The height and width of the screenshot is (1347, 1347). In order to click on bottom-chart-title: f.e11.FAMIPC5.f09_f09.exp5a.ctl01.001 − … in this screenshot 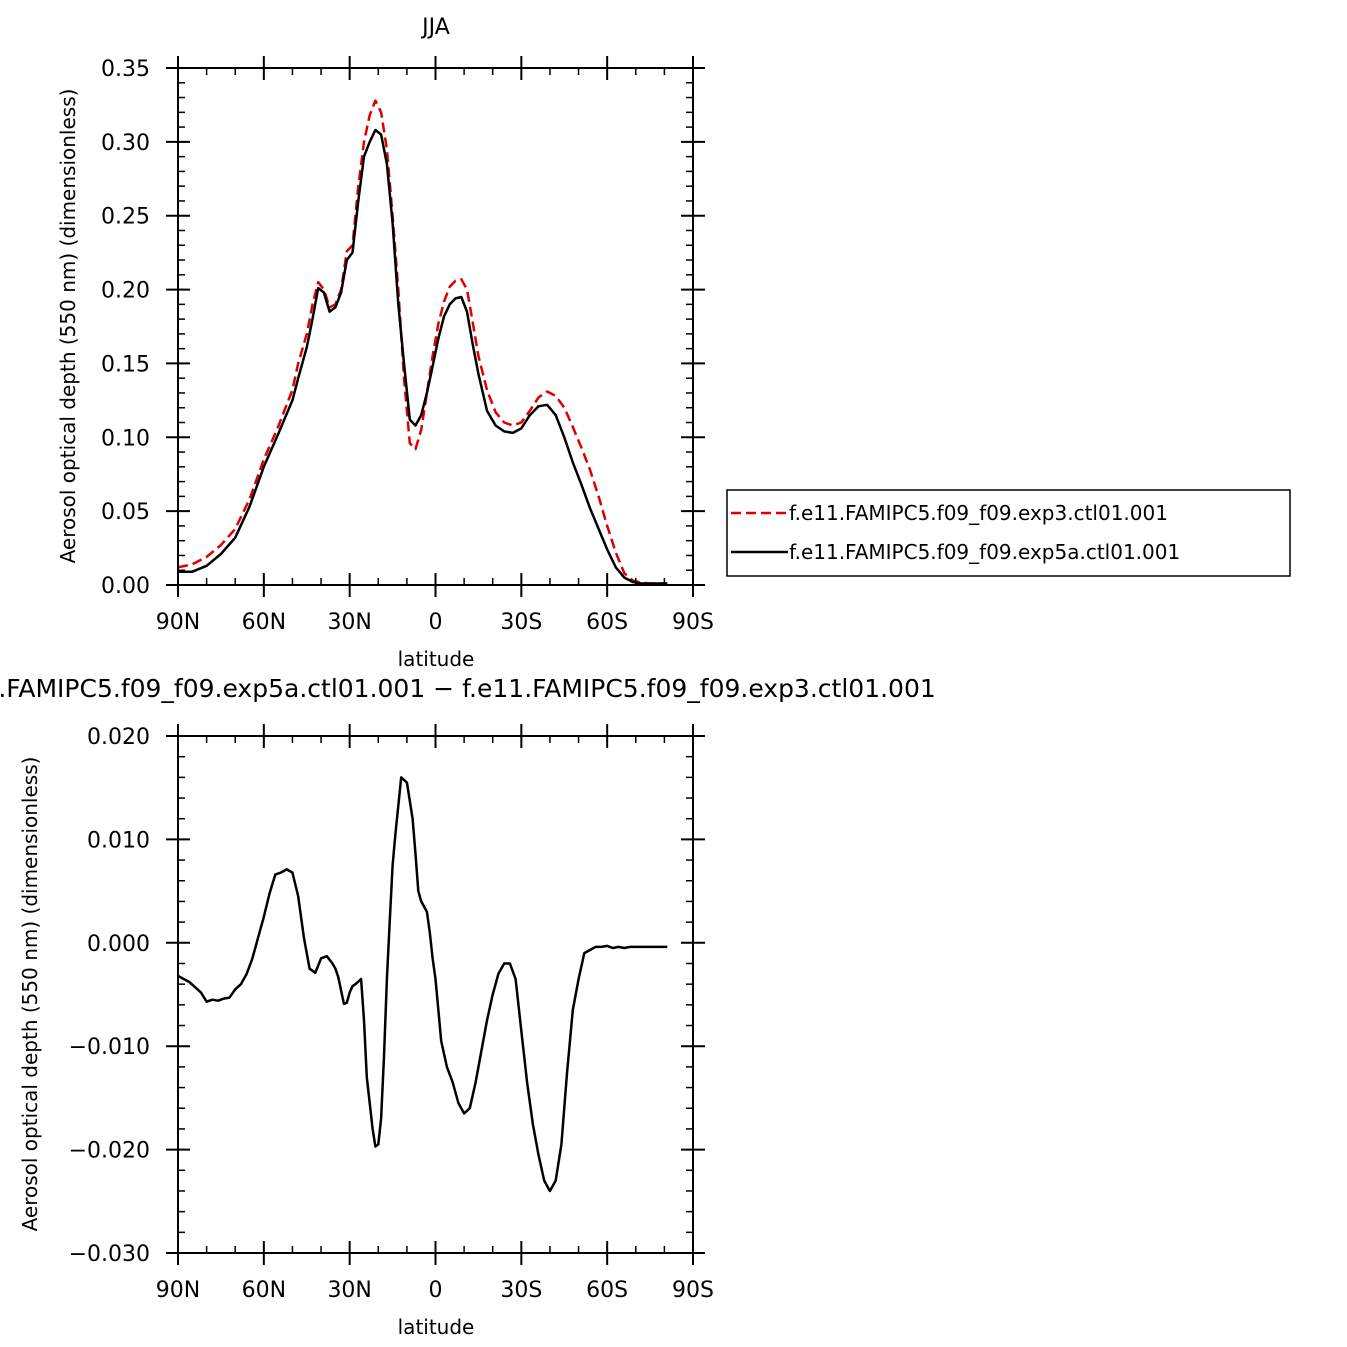, I will do `click(468, 688)`.